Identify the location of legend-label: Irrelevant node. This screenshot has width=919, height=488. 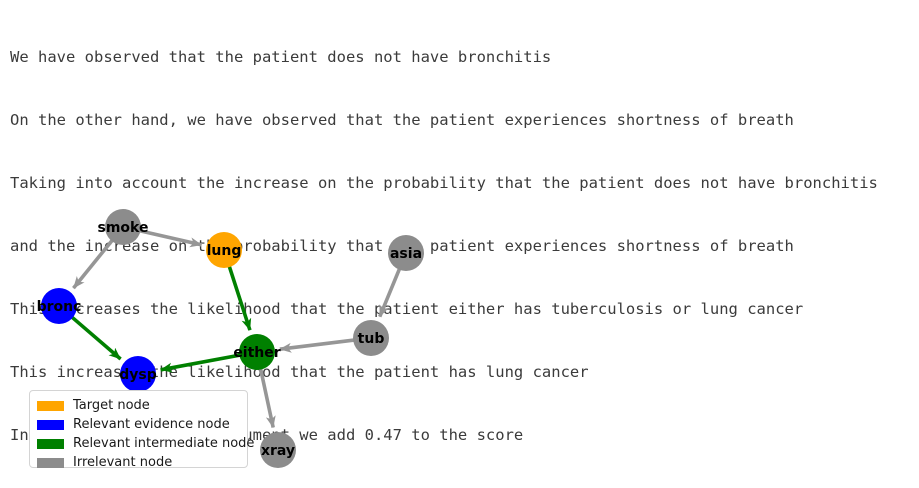
(123, 462).